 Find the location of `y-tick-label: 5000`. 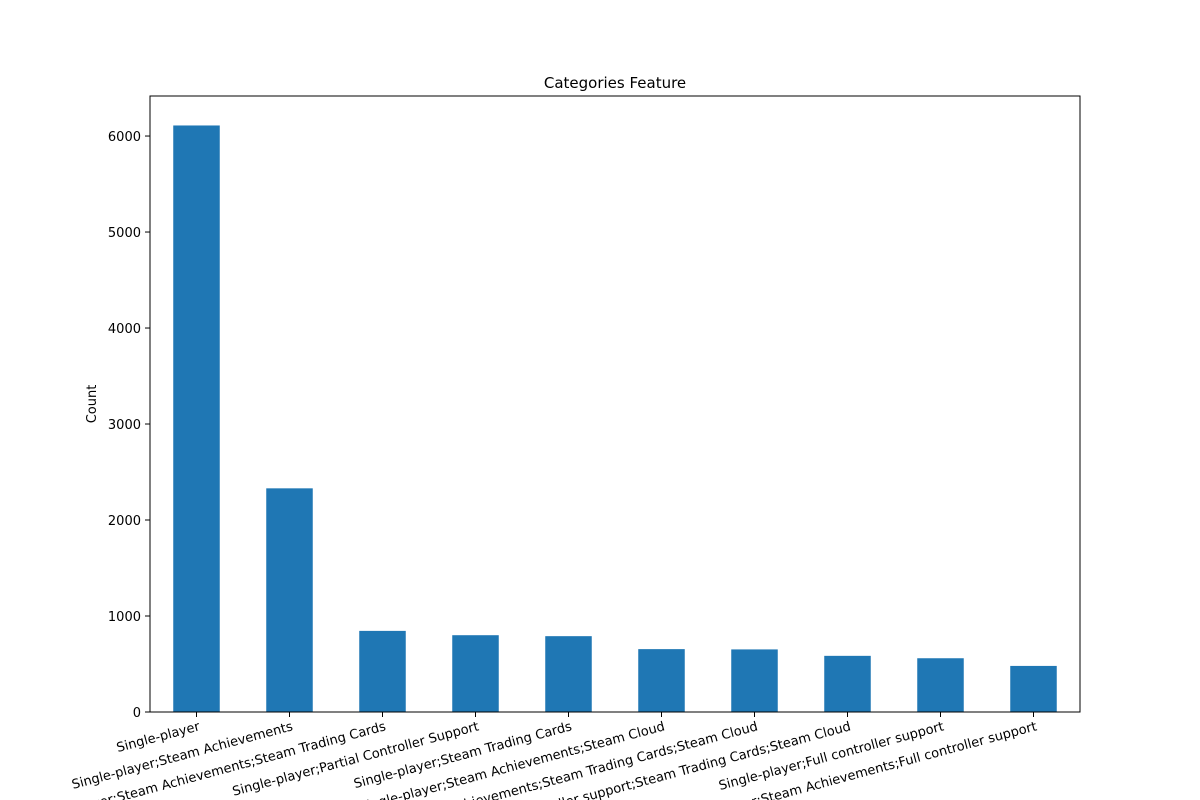

y-tick-label: 5000 is located at coordinates (124, 233).